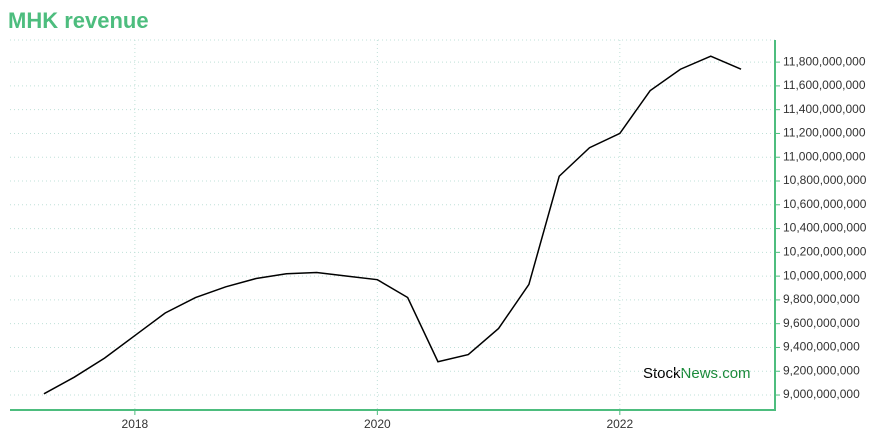 This screenshot has width=880, height=440. Describe the element at coordinates (825, 180) in the screenshot. I see `y-tick-label: 10,800,000,000` at that location.